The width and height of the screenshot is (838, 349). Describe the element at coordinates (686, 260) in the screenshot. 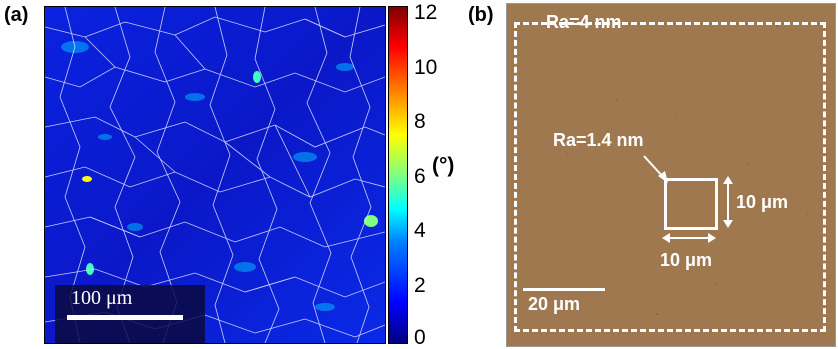

I see `square-width-label: 10 μm` at that location.